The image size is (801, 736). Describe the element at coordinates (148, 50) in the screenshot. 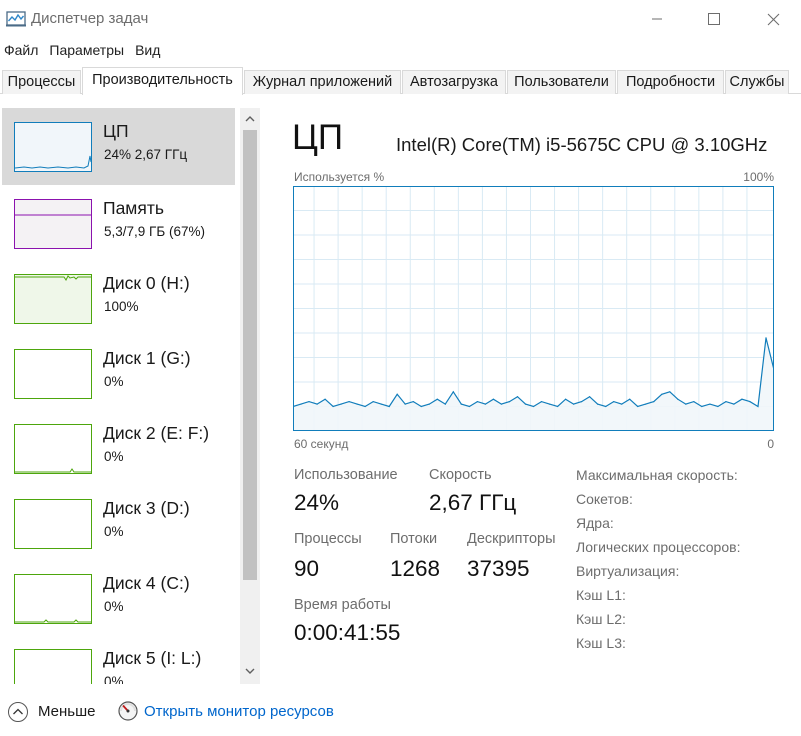

I see `menu-view: Вид` at that location.